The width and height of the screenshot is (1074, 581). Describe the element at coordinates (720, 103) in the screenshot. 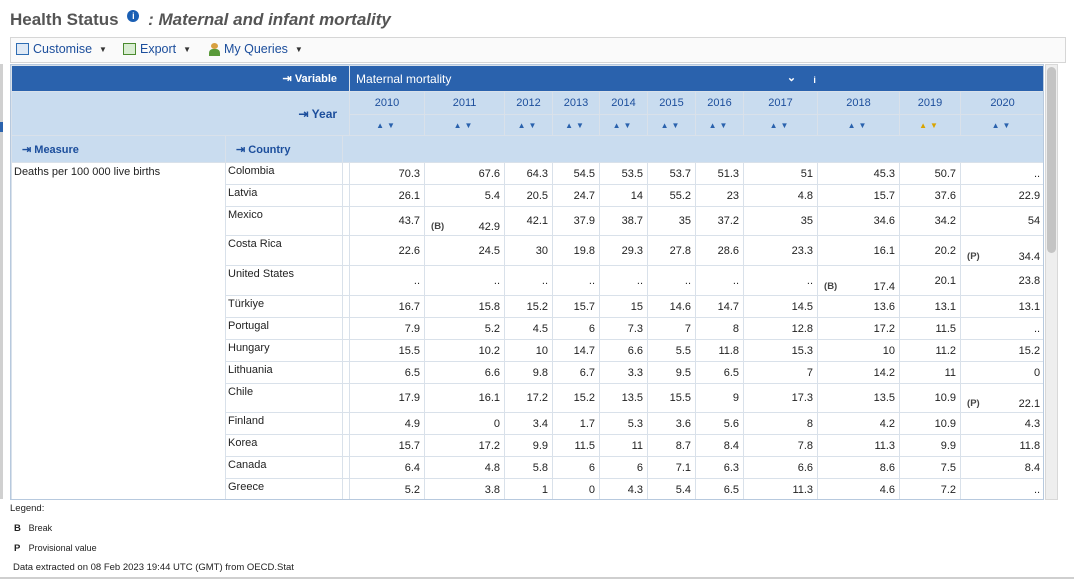

I see `year-column-header: 2016` at that location.